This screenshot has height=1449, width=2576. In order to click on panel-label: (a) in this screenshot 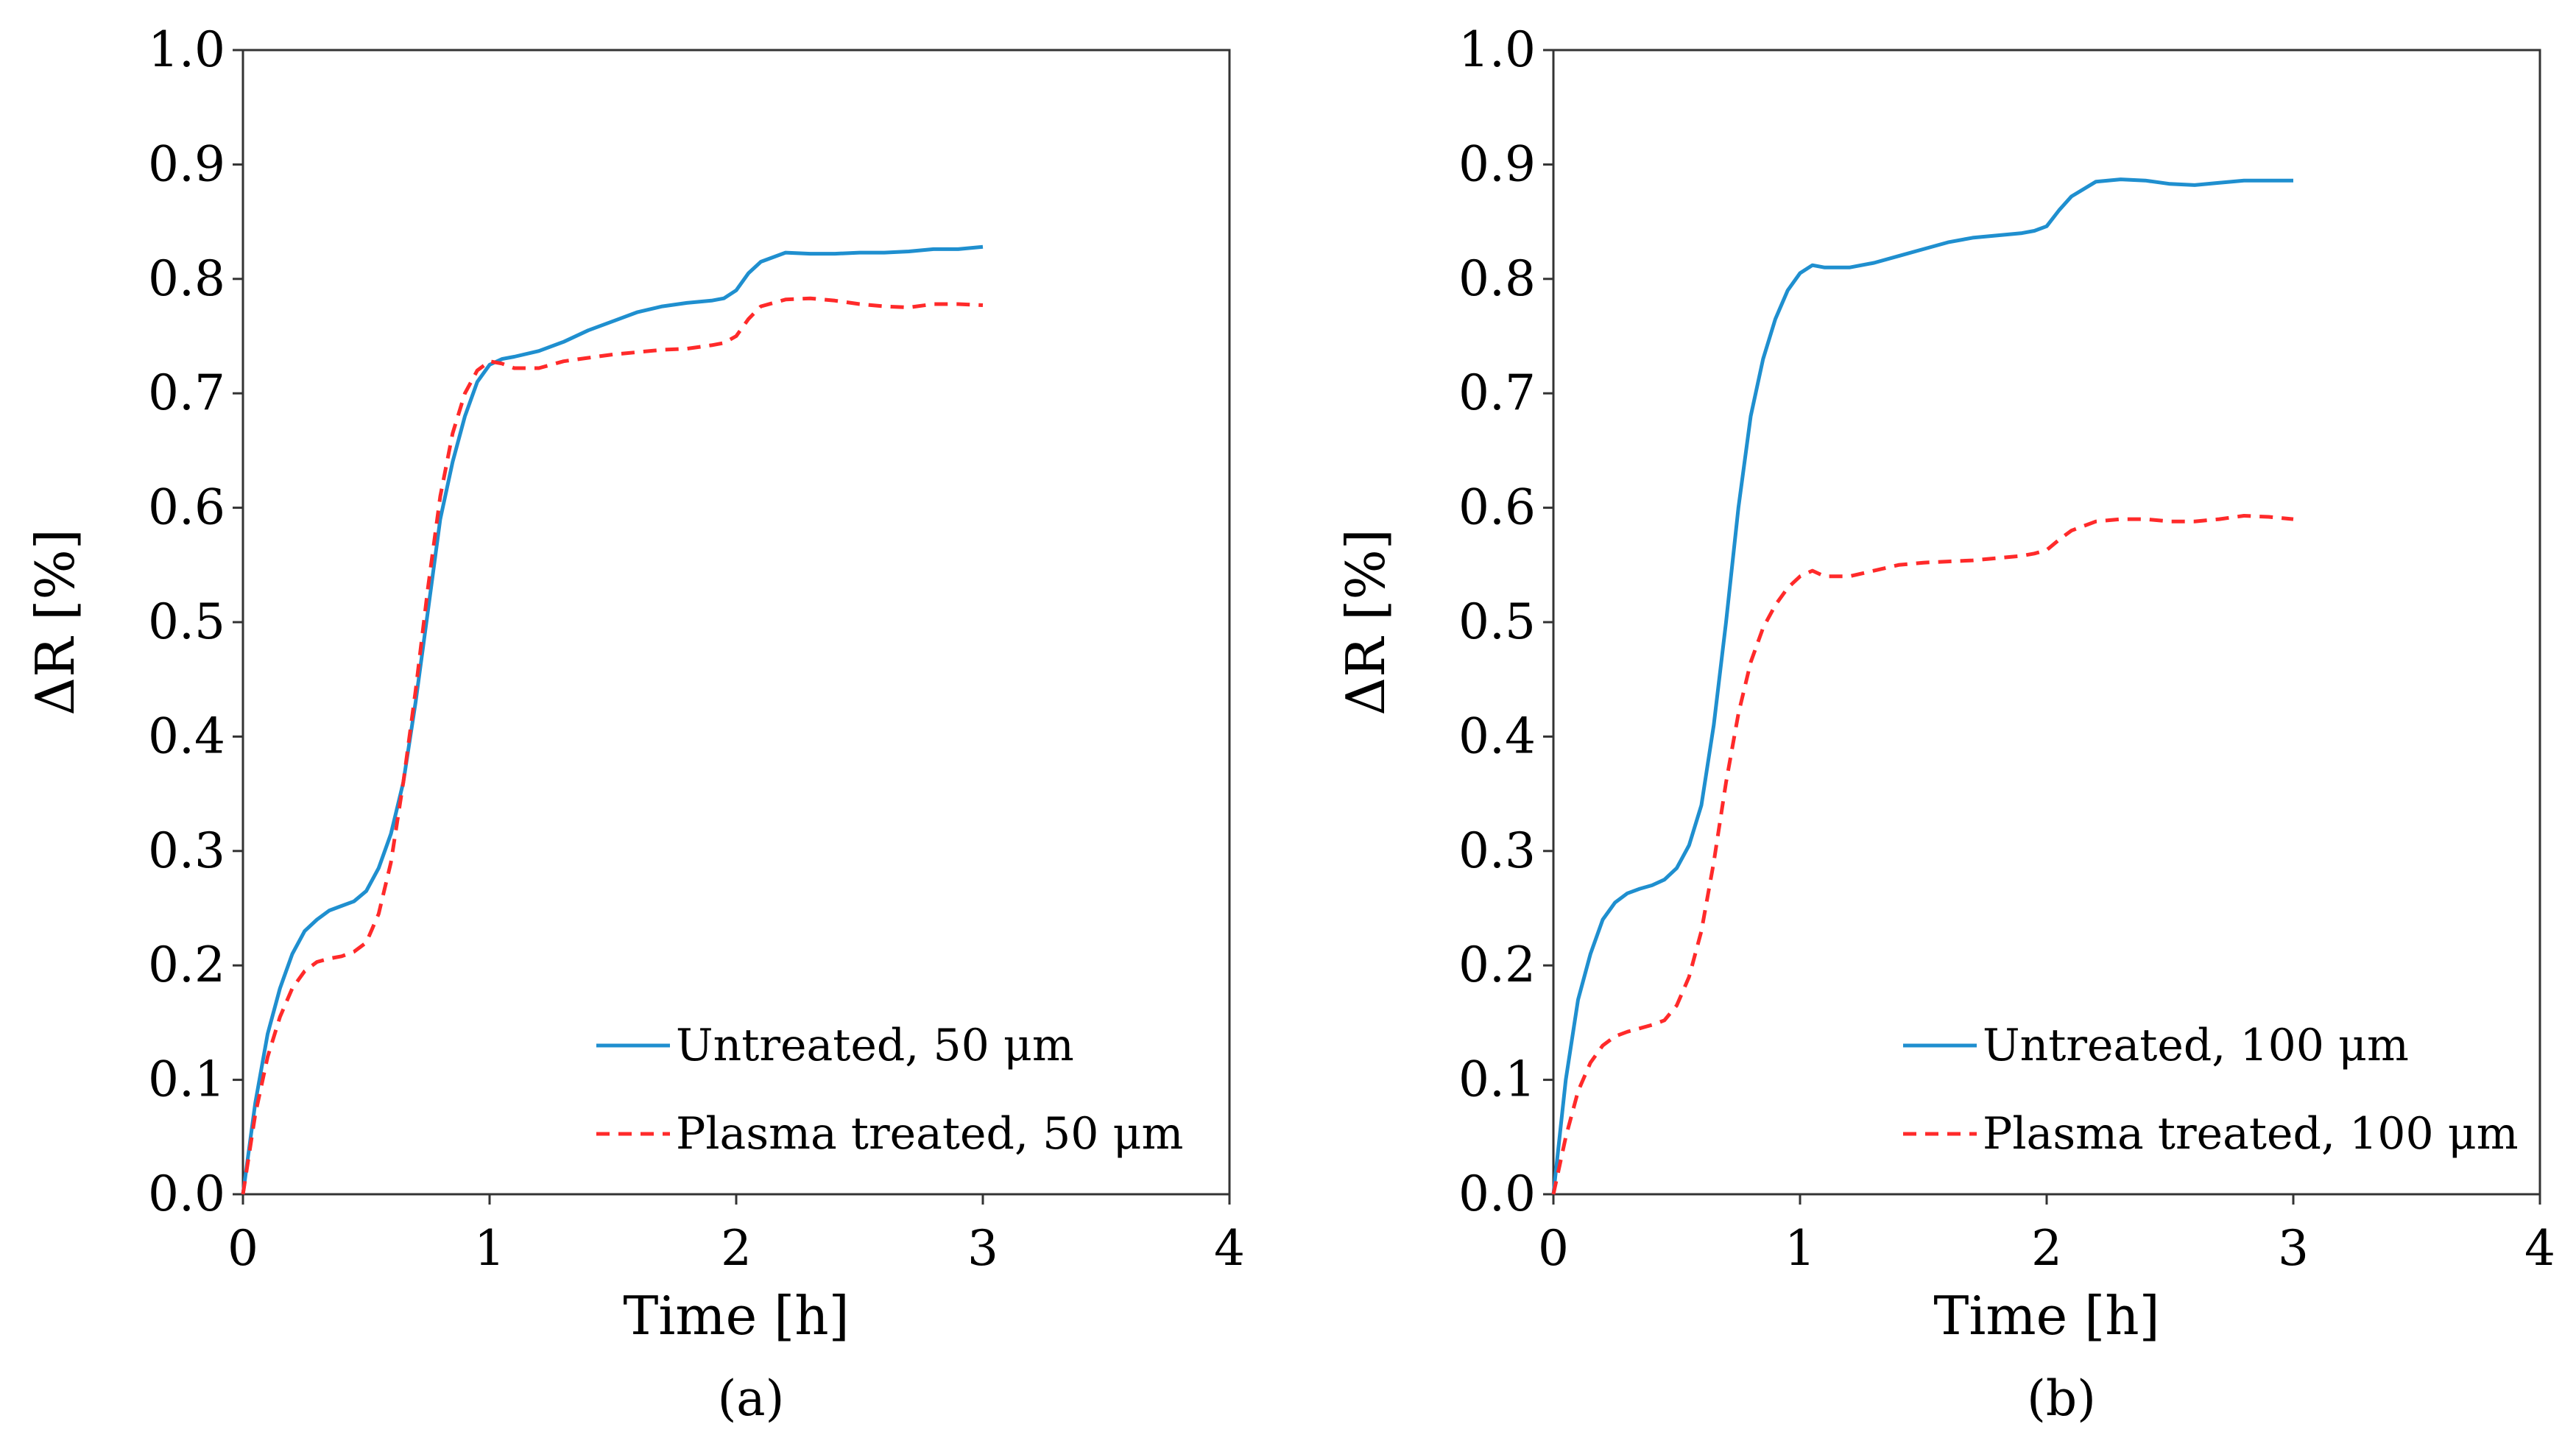, I will do `click(751, 1398)`.